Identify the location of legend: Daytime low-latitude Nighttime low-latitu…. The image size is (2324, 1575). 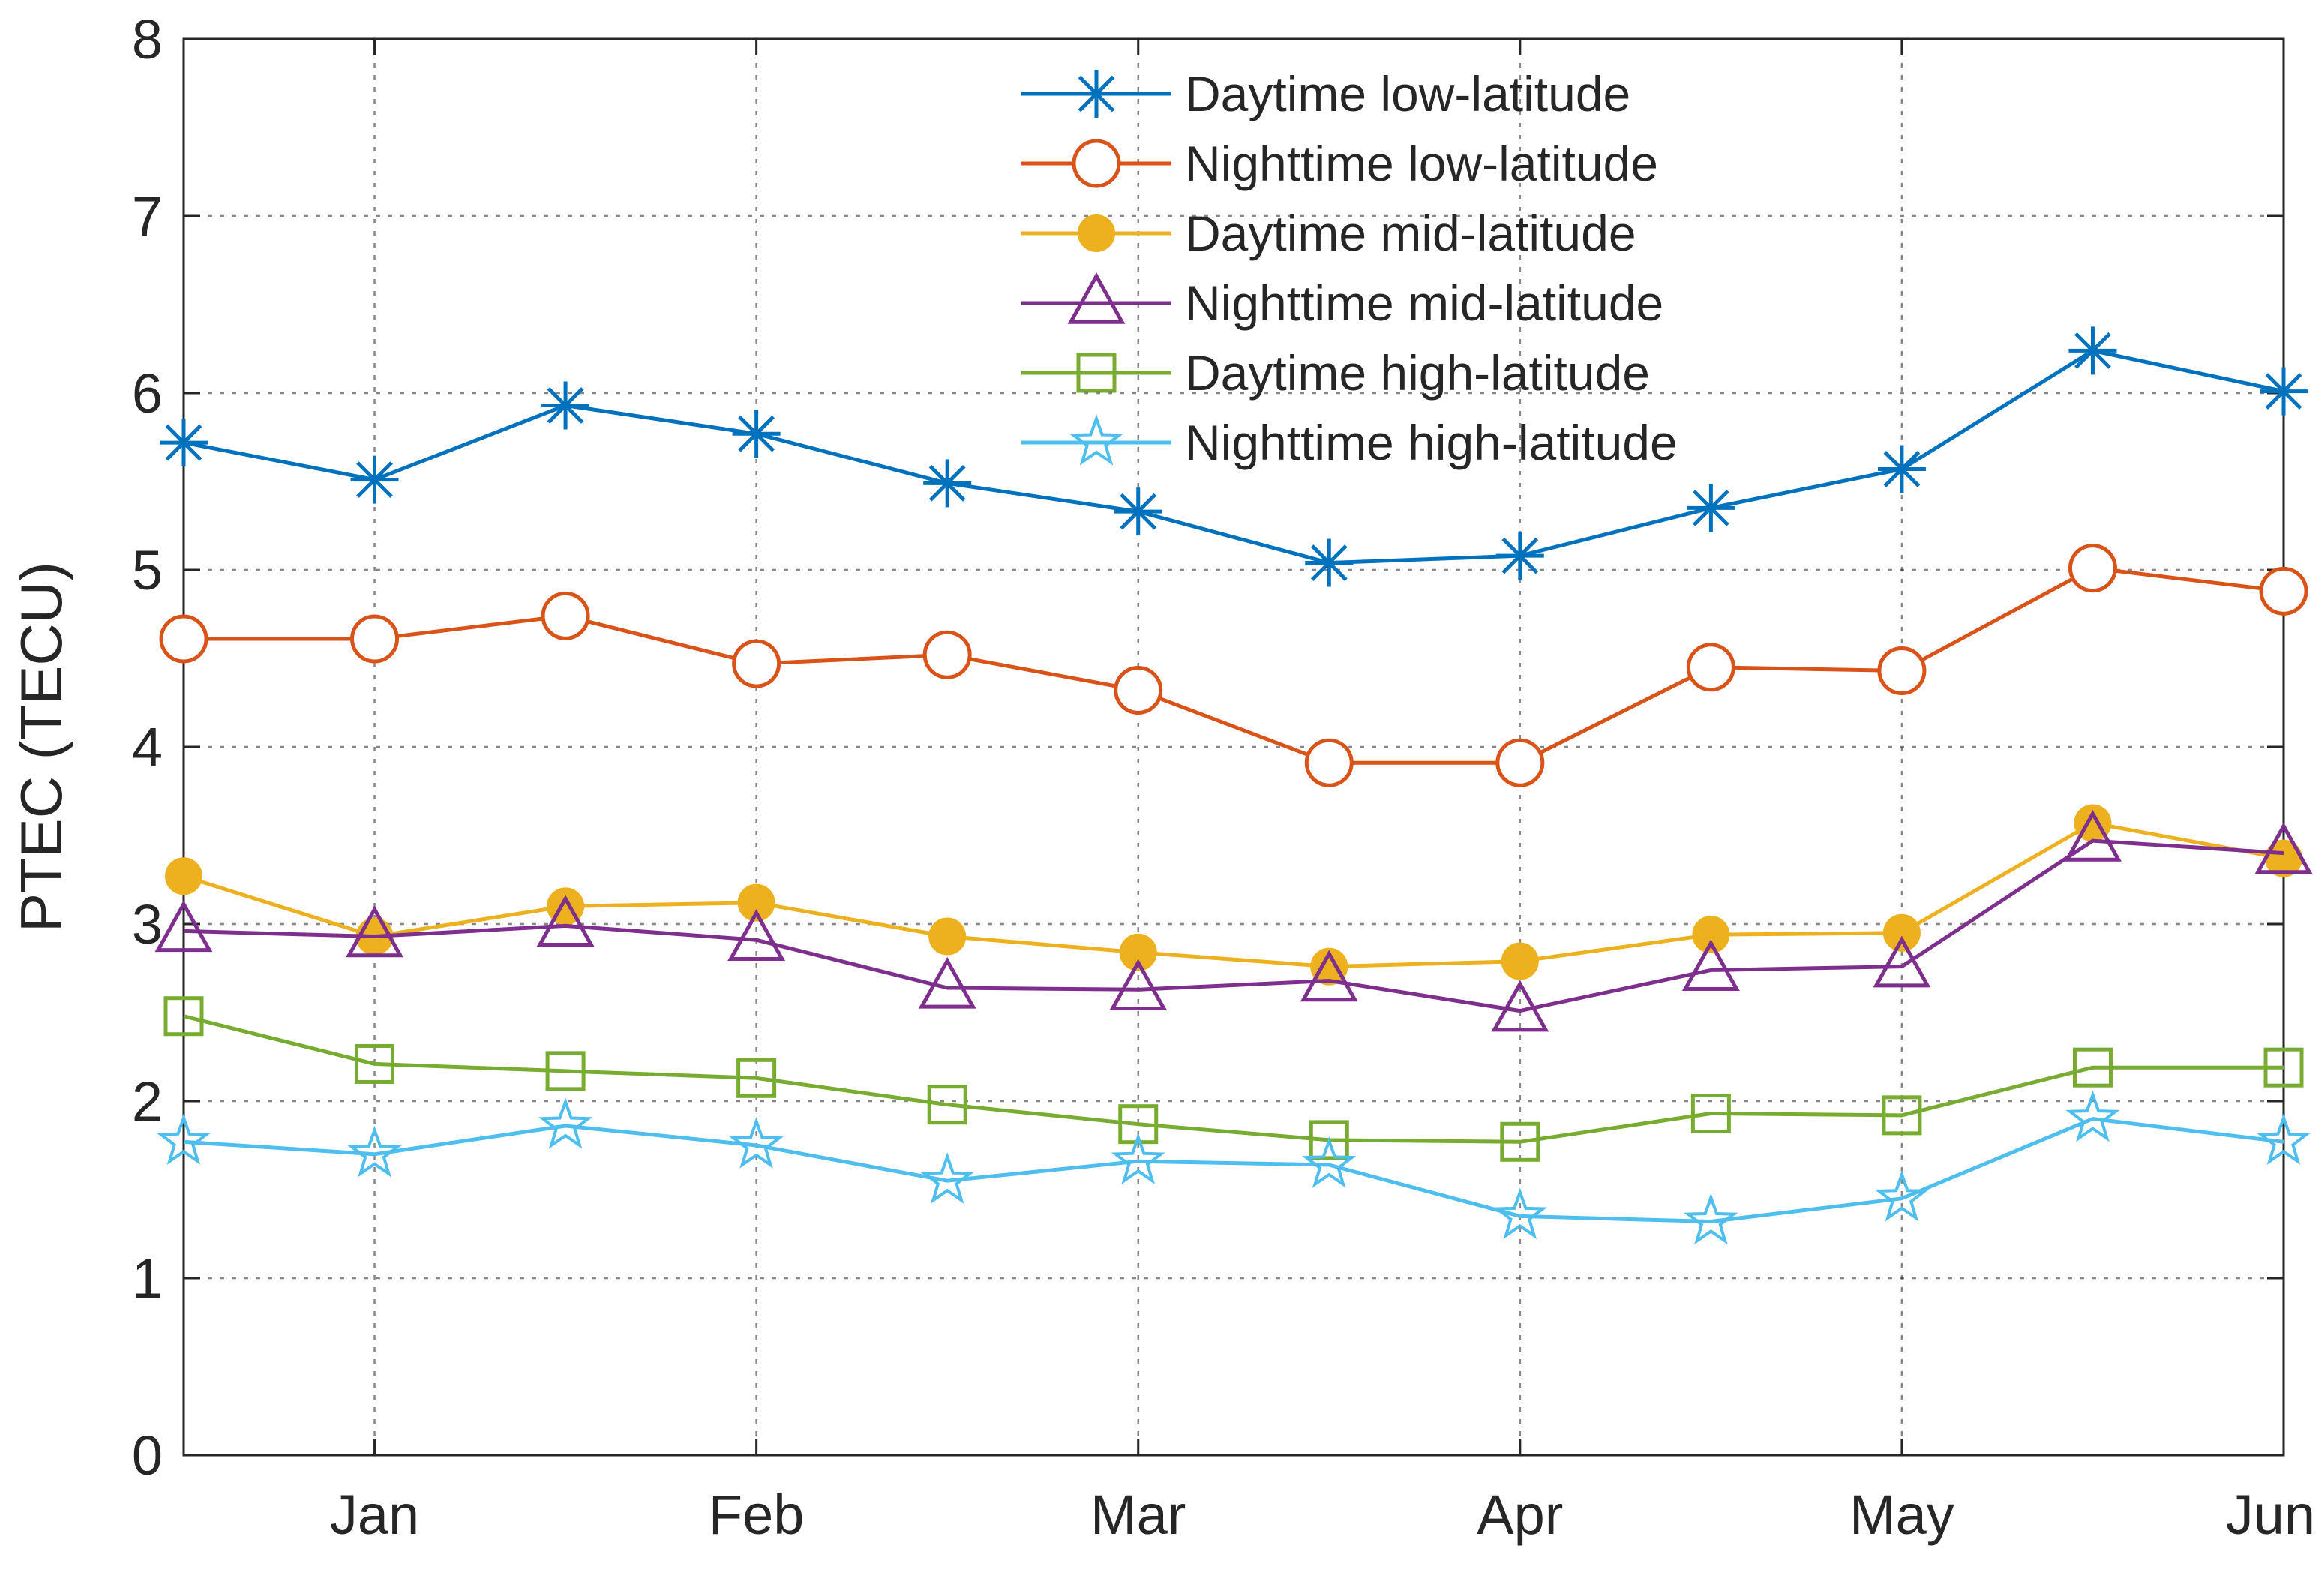
(1349, 268).